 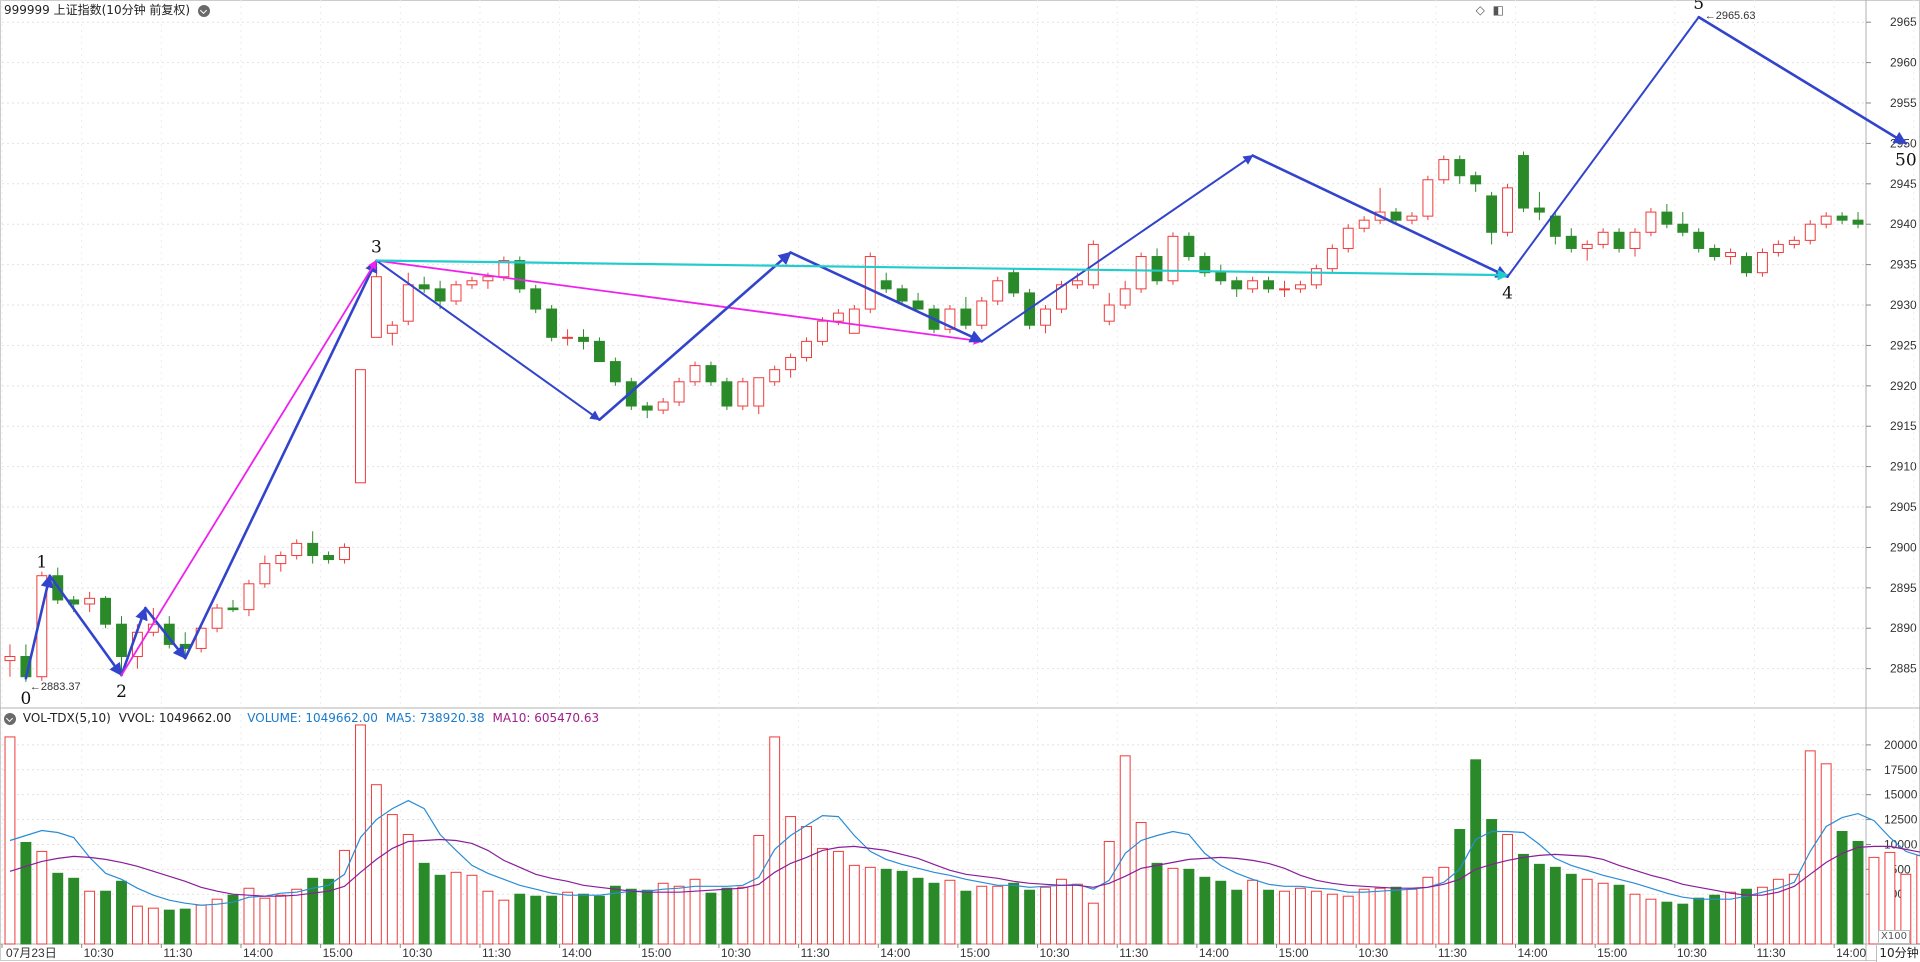 I want to click on price-tick-label: 2895, so click(x=1903, y=588).